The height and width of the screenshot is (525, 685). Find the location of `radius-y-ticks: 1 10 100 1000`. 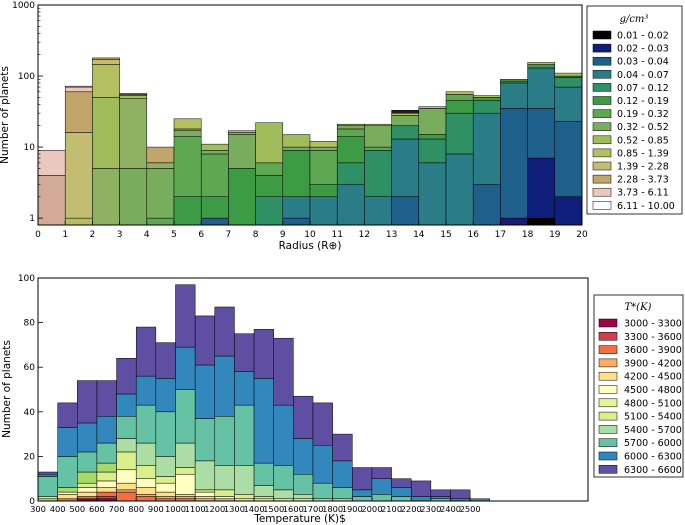

radius-y-ticks: 1 10 100 1000 is located at coordinates (27, 112).